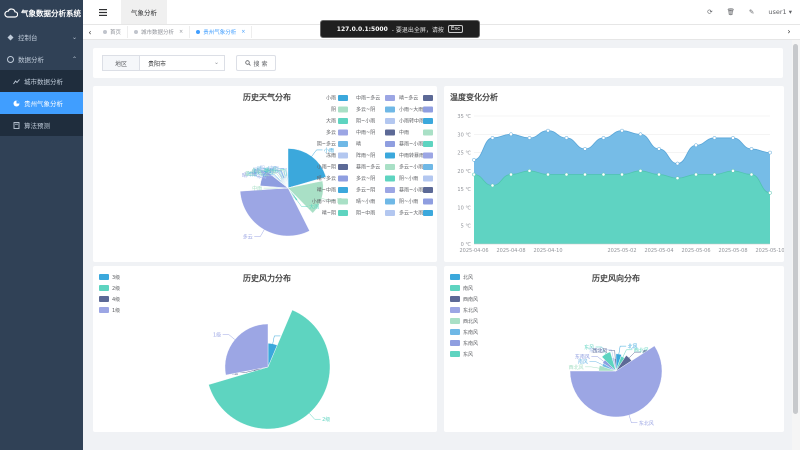 The image size is (800, 450). I want to click on legend-label: 多云~大雨, so click(411, 213).